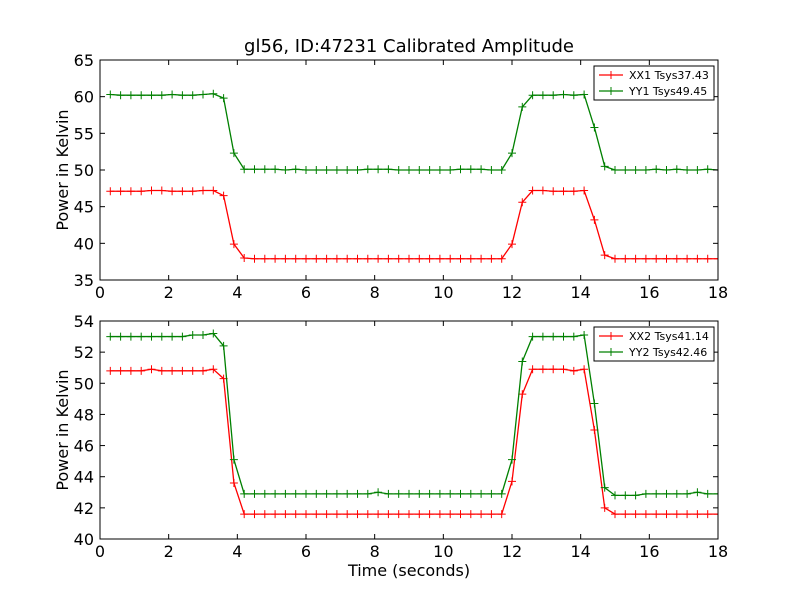 This screenshot has height=600, width=800. I want to click on legend: XX1 Tsys37.43 YY1 Tsys49.45, so click(654, 83).